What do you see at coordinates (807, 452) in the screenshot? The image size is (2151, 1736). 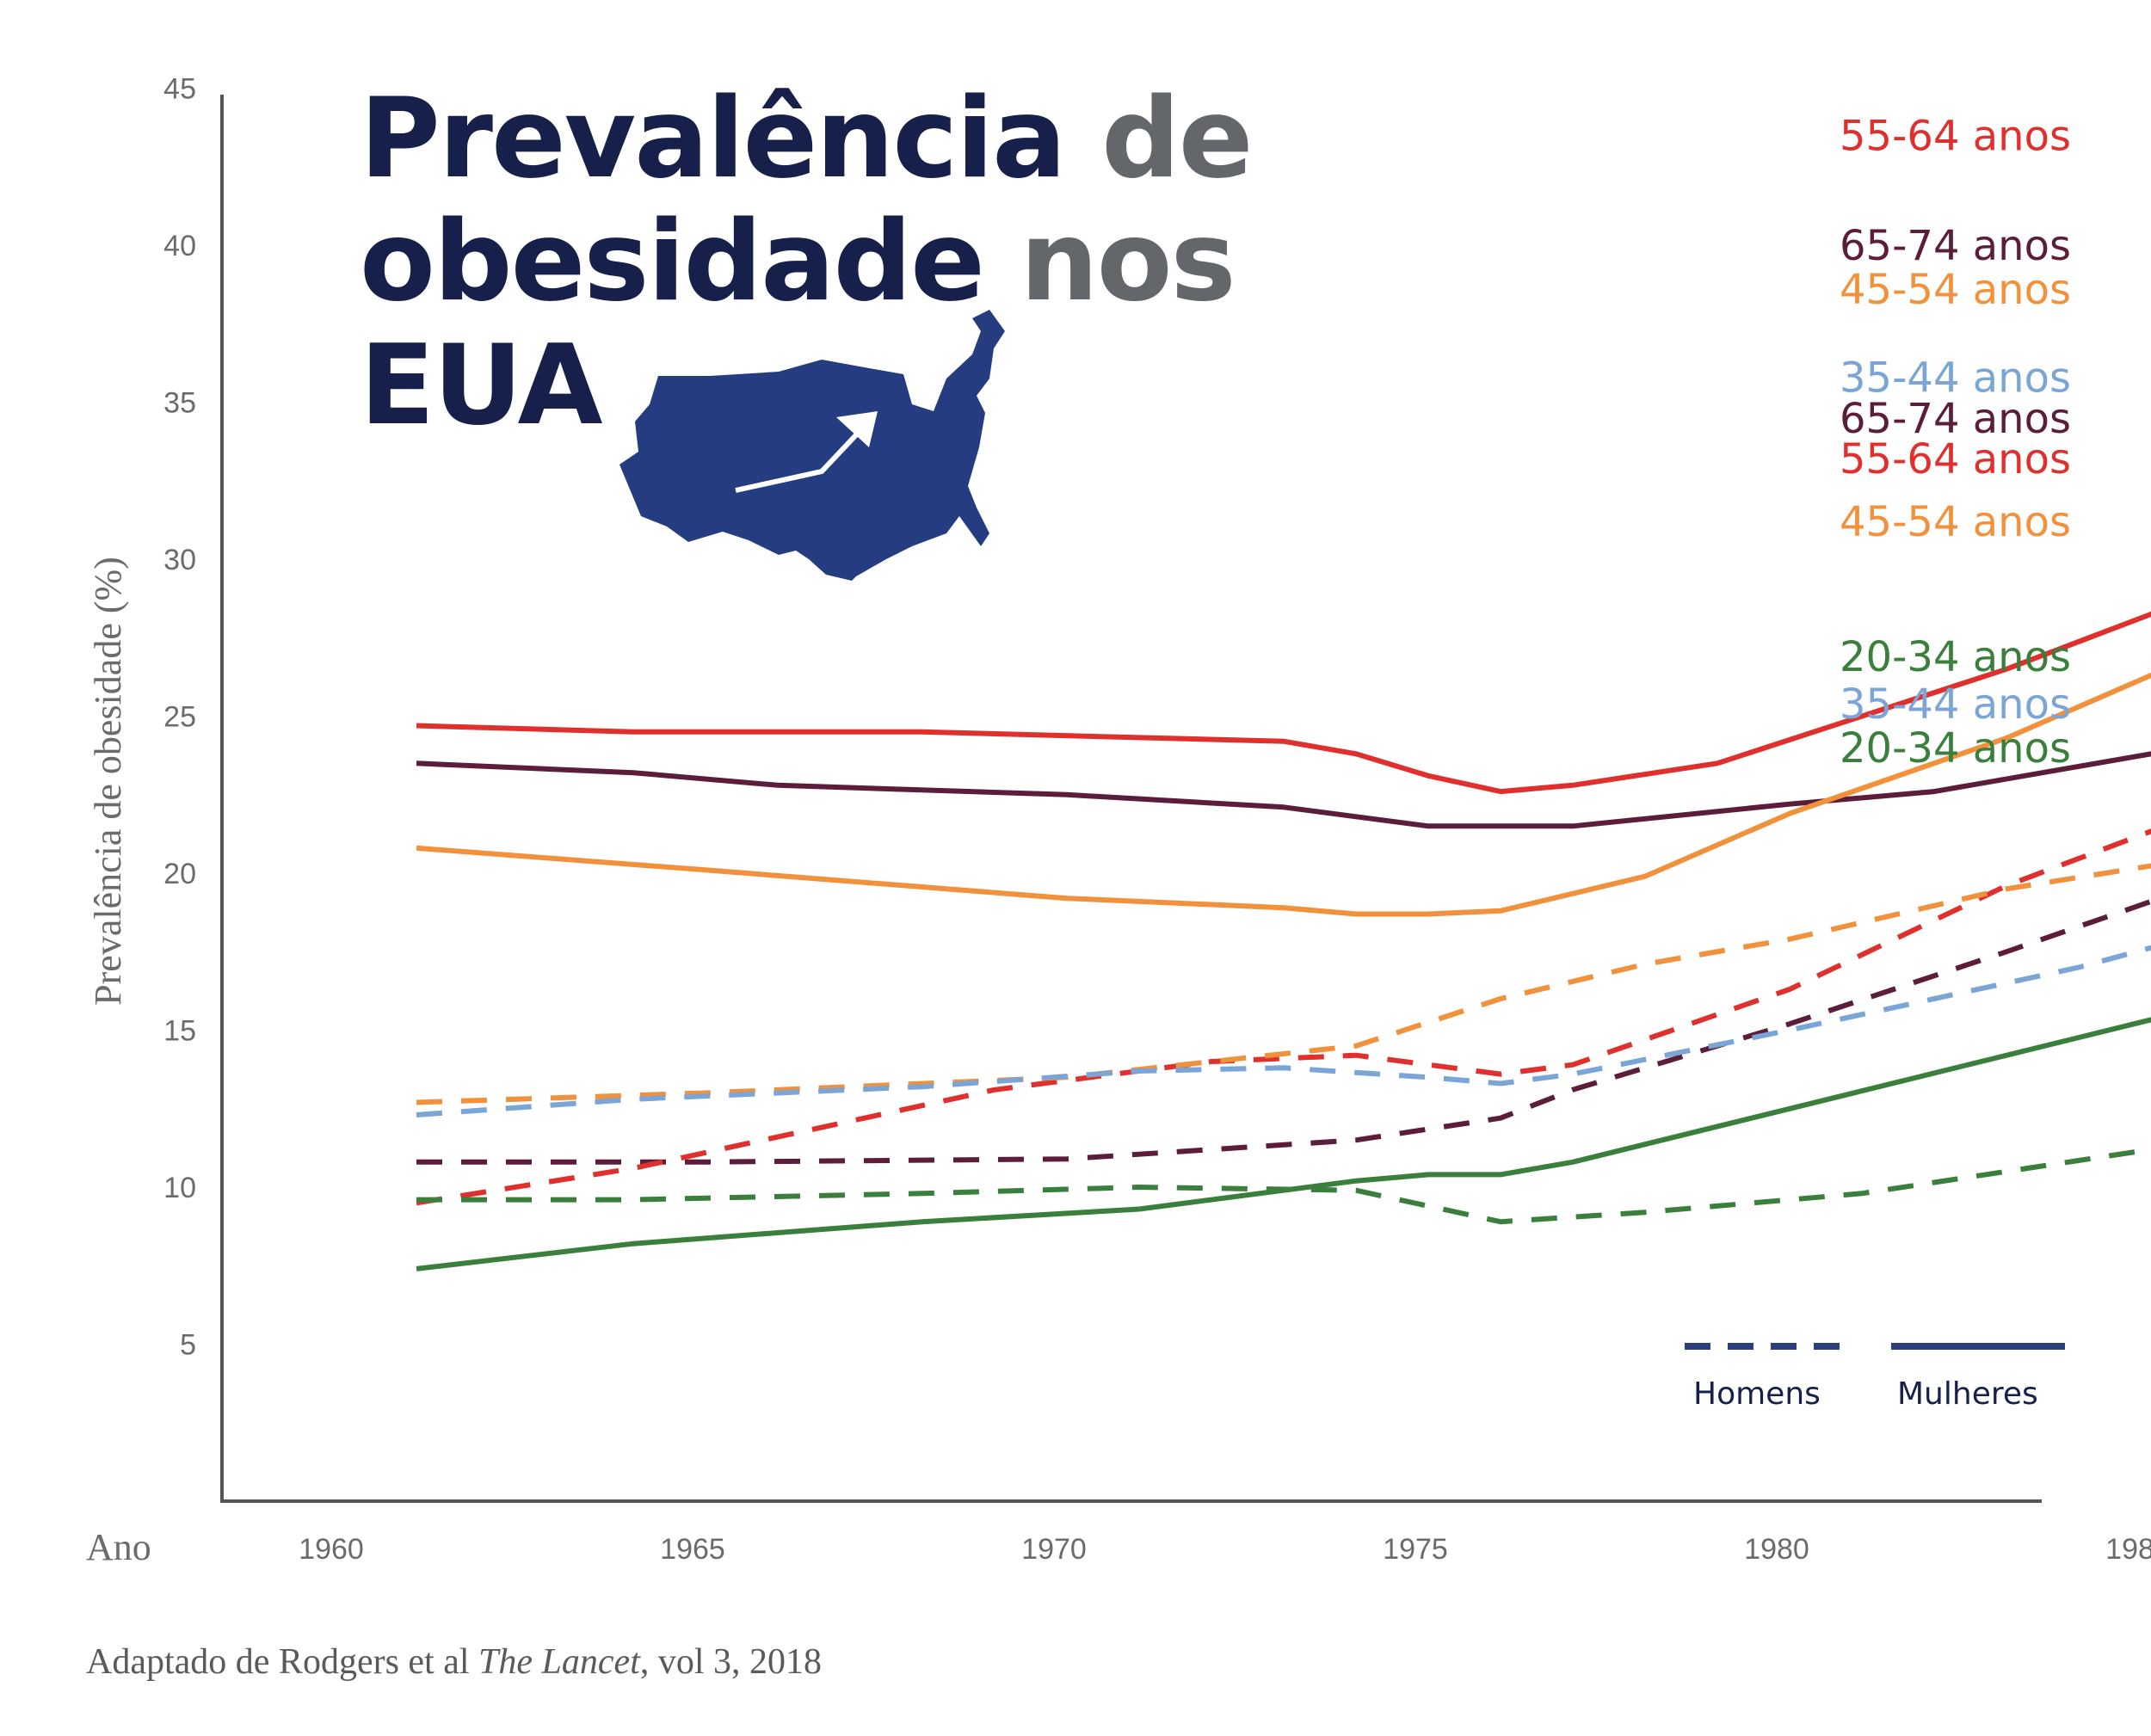 I see `trend-arrow-icon` at bounding box center [807, 452].